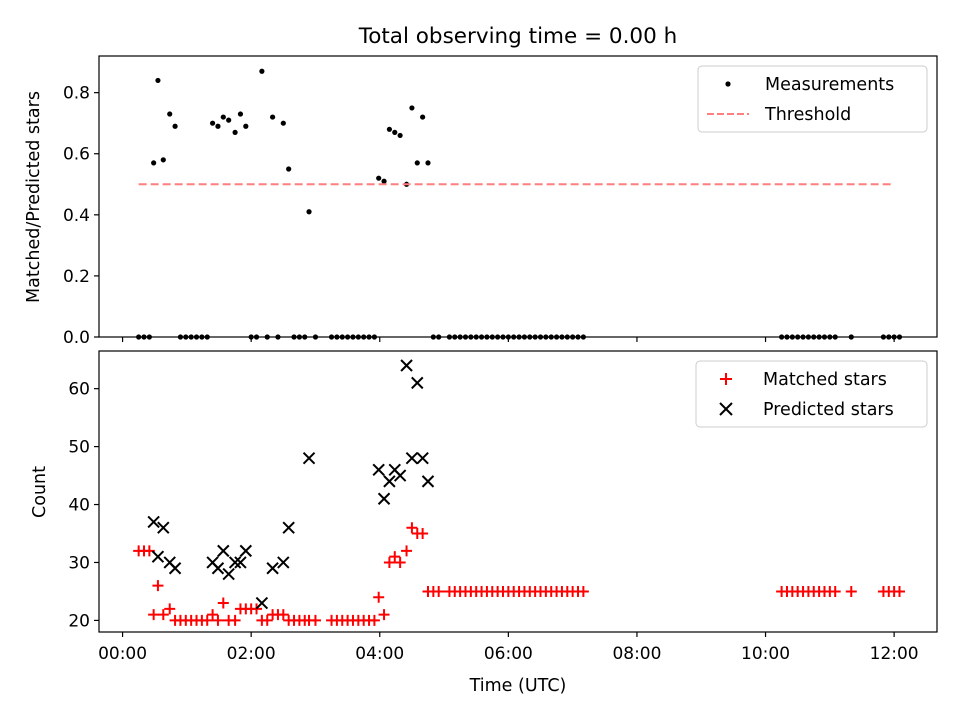  What do you see at coordinates (811, 394) in the screenshot?
I see `bottom-legend-frame` at bounding box center [811, 394].